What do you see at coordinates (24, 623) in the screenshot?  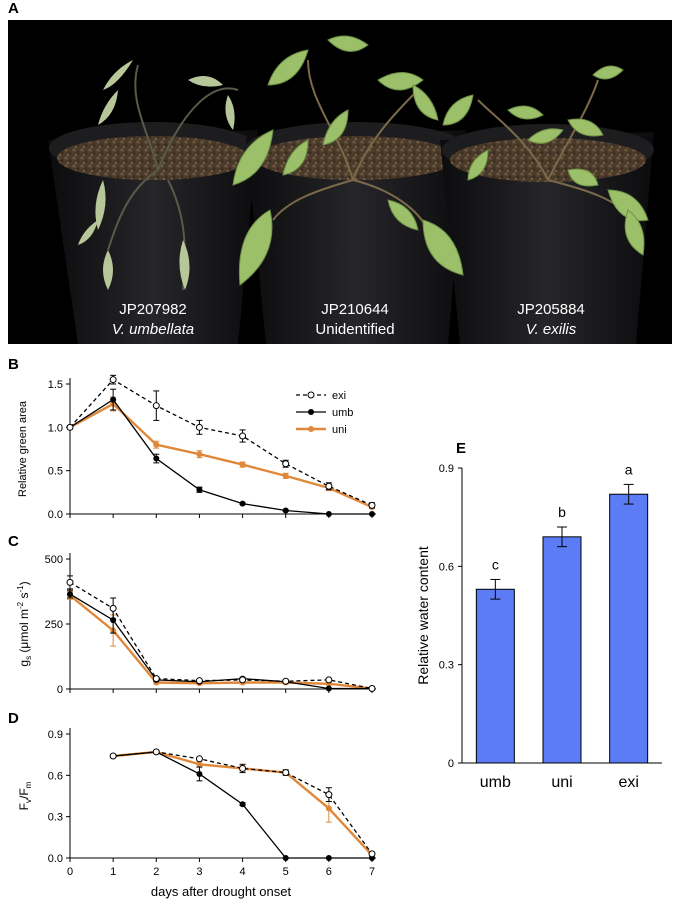 I see `y-axis-label-c: gs (μmol m-2 s-1)` at bounding box center [24, 623].